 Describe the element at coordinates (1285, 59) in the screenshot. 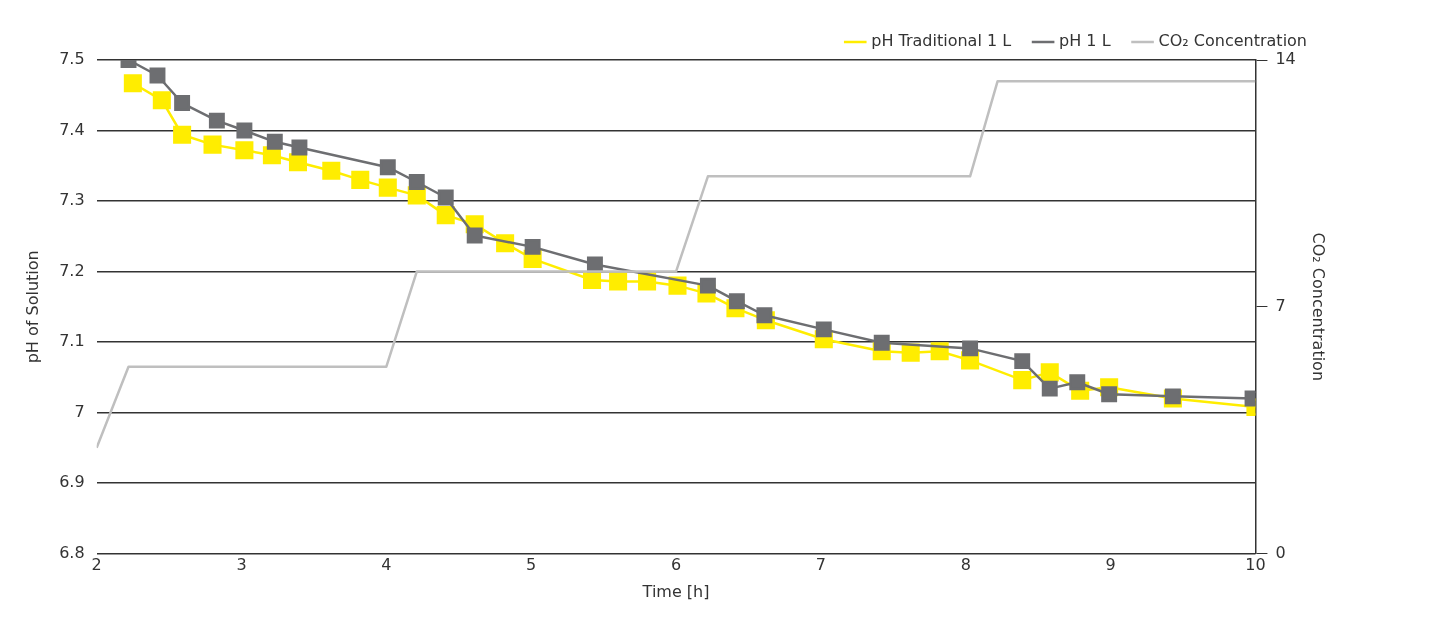

I see `y2-tick-label: 14` at that location.